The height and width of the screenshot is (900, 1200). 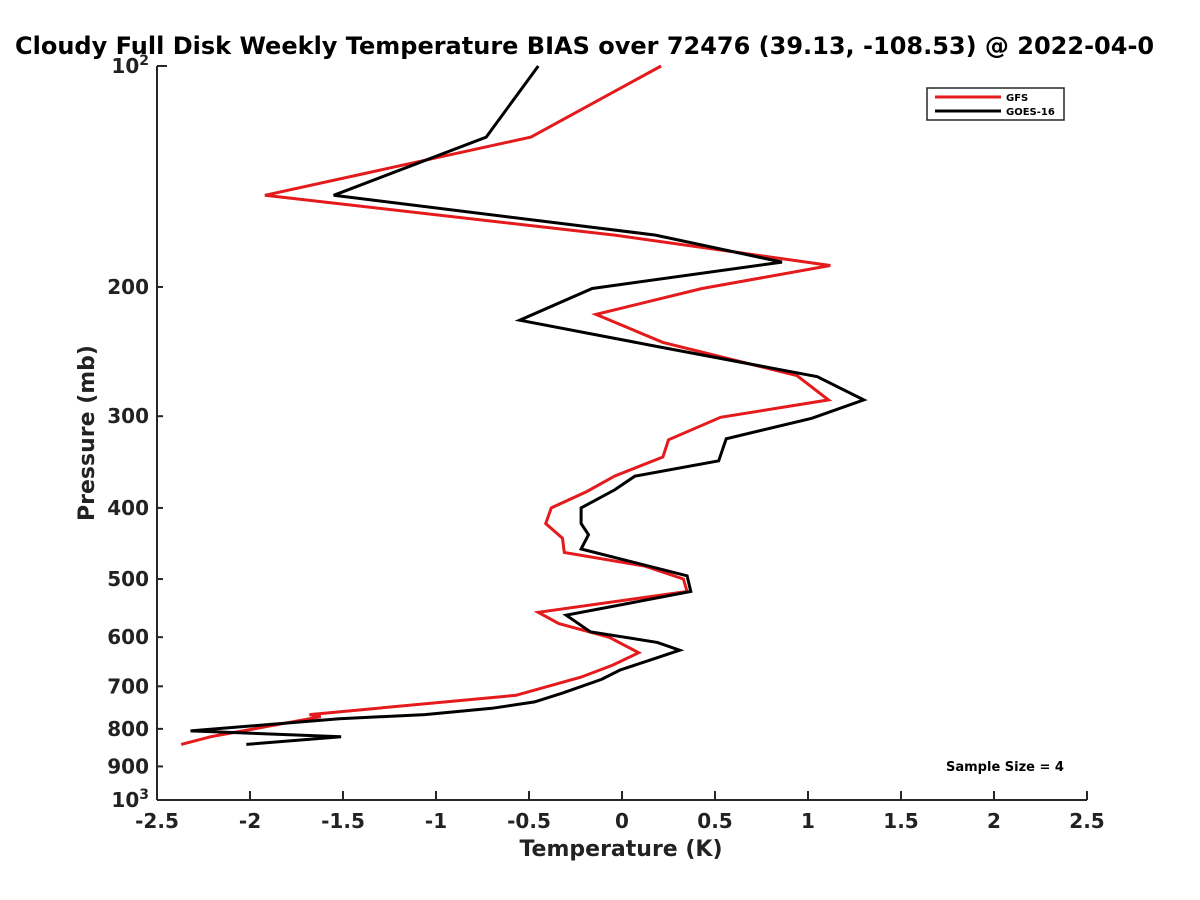 I want to click on x-tick-labels: -2.5 -2 -1.5 -1 -0.5 0 0.5 1 1.5 2 2.5, so click(x=620, y=821).